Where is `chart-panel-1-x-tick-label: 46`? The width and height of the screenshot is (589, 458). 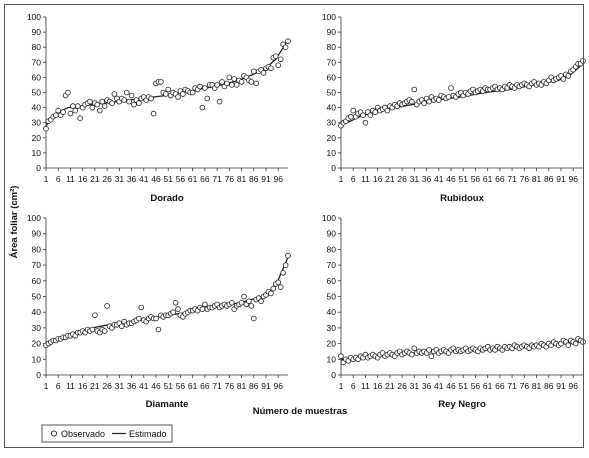 chart-panel-1-x-tick-label: 46 is located at coordinates (156, 179).